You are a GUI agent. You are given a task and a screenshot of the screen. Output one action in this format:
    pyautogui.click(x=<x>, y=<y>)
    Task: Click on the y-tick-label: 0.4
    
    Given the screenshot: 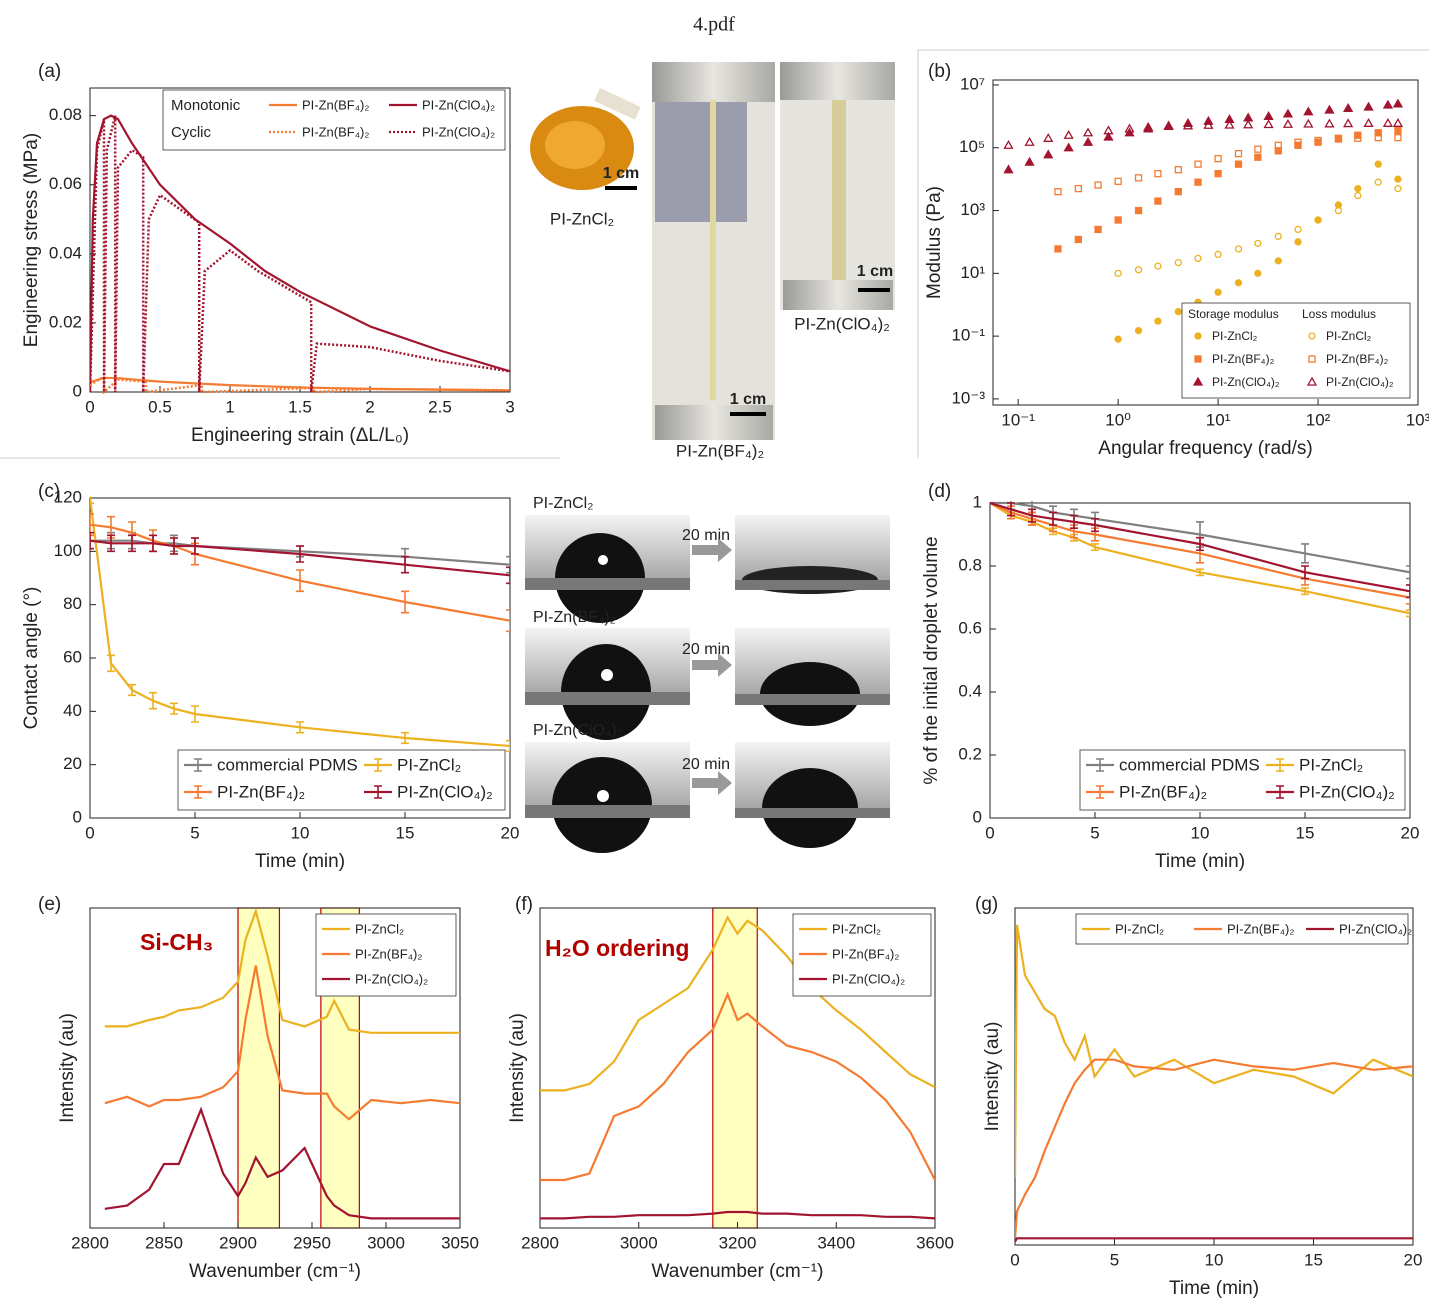 What is the action you would take?
    pyautogui.click(x=970, y=690)
    